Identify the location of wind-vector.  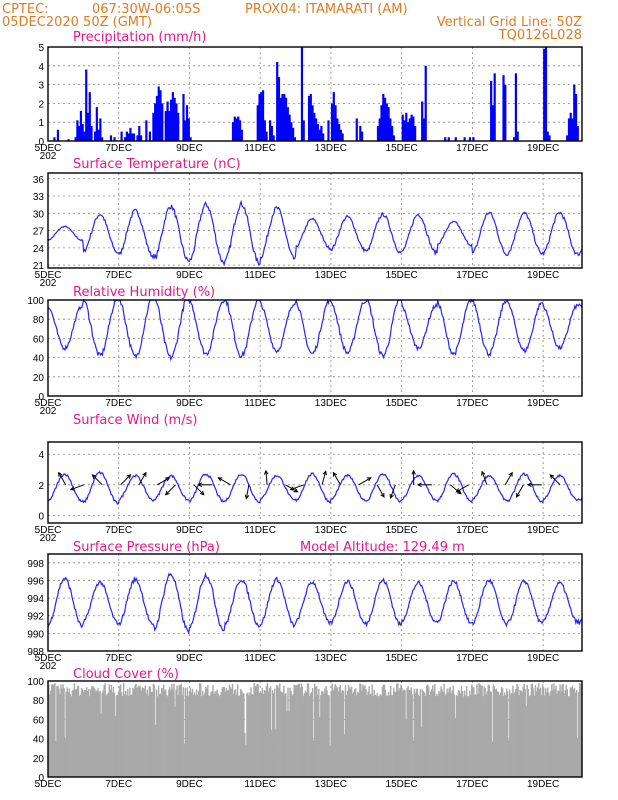
(462, 488).